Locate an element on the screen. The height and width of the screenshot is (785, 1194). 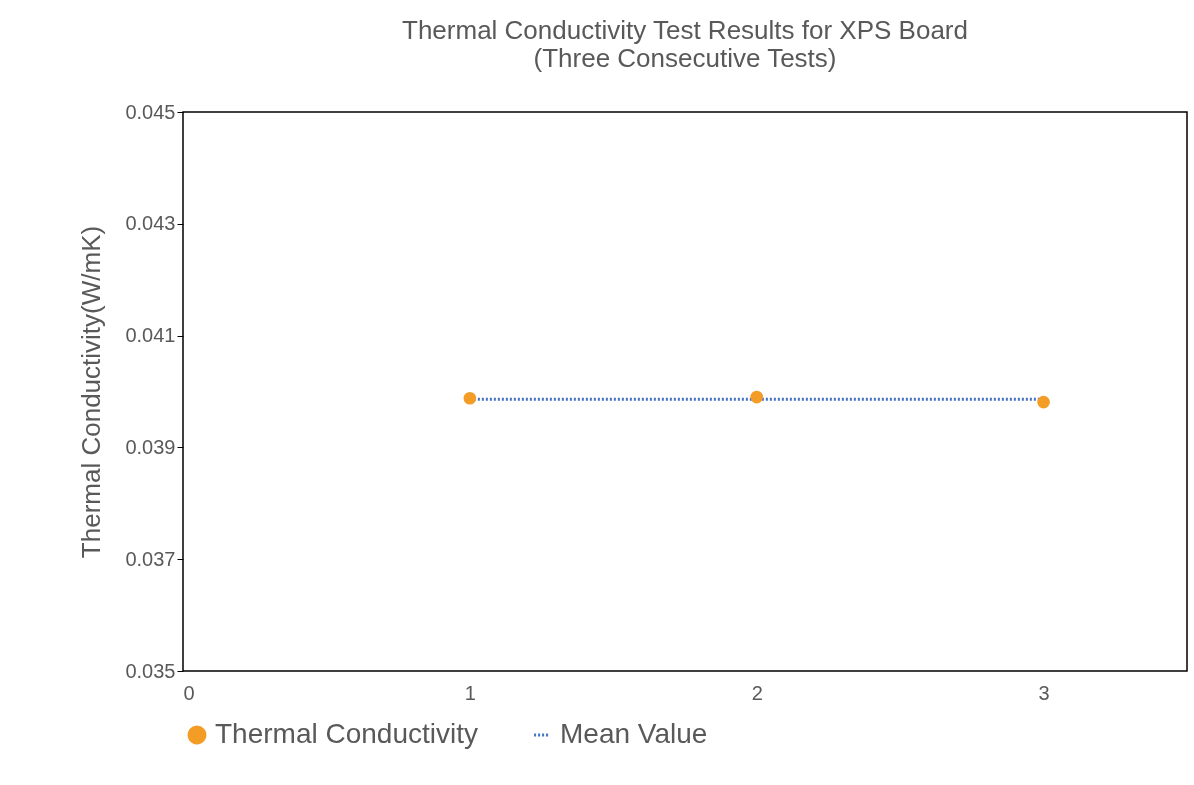
y-tick-label: 0.045 is located at coordinates (150, 111).